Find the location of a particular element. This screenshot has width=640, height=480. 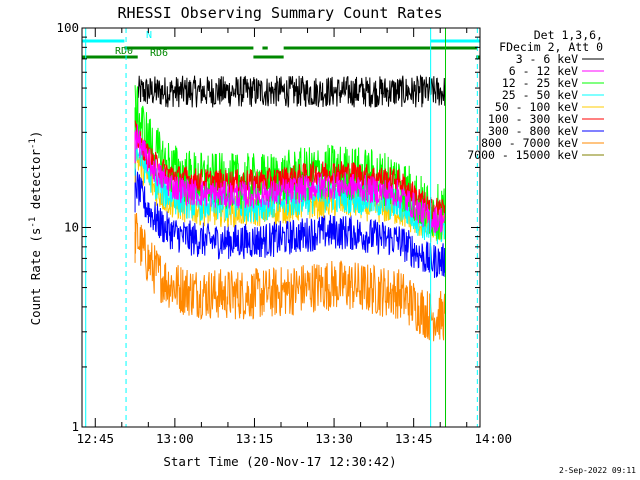

x-tick-label: 13:00 is located at coordinates (175, 438).